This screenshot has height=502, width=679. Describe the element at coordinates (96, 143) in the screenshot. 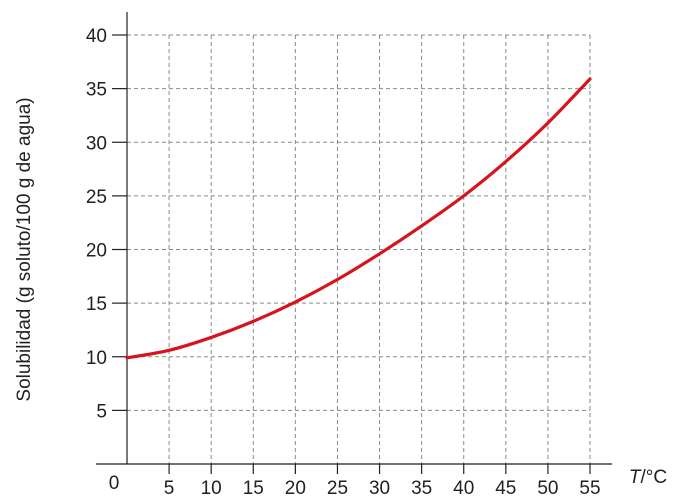

I see `y-tick-label-30: 30` at that location.